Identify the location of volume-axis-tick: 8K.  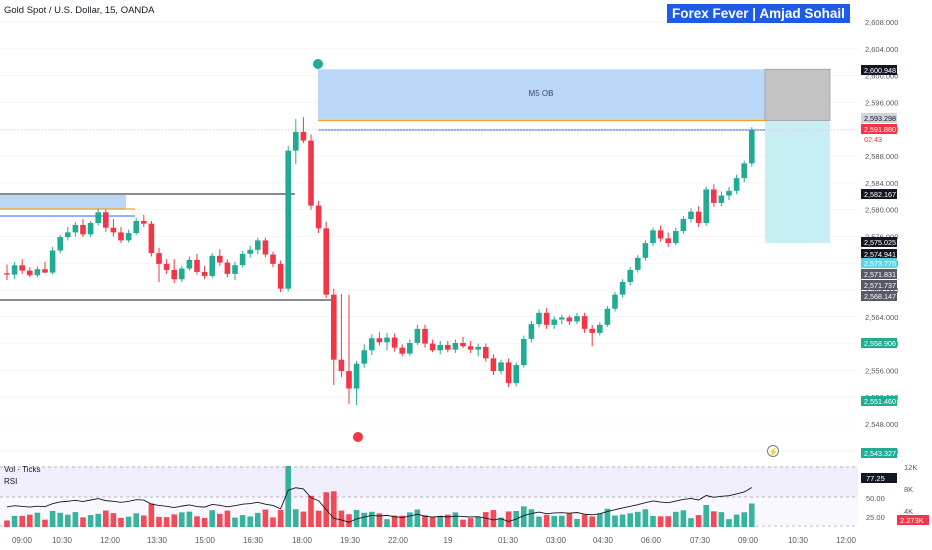
(908, 489).